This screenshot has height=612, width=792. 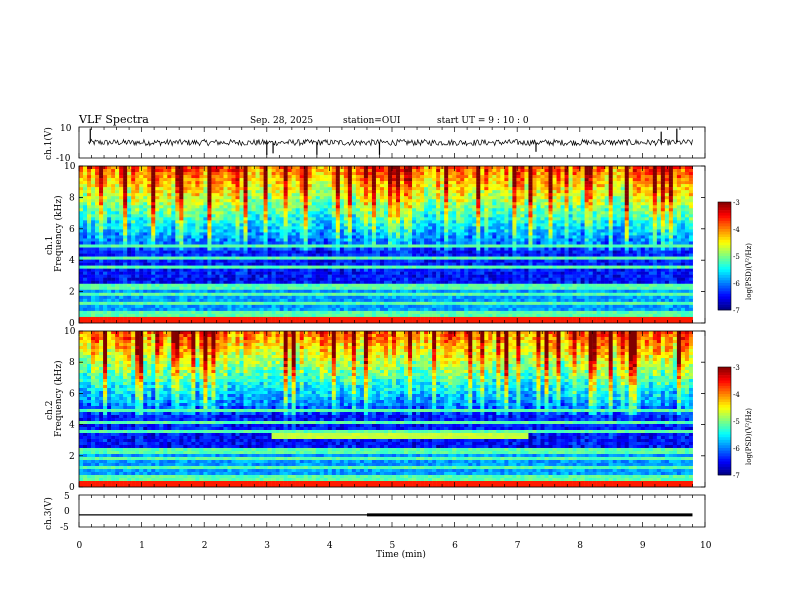 I want to click on ch1-waveform-panel: 10 -10 ch.1(V), so click(x=374, y=144).